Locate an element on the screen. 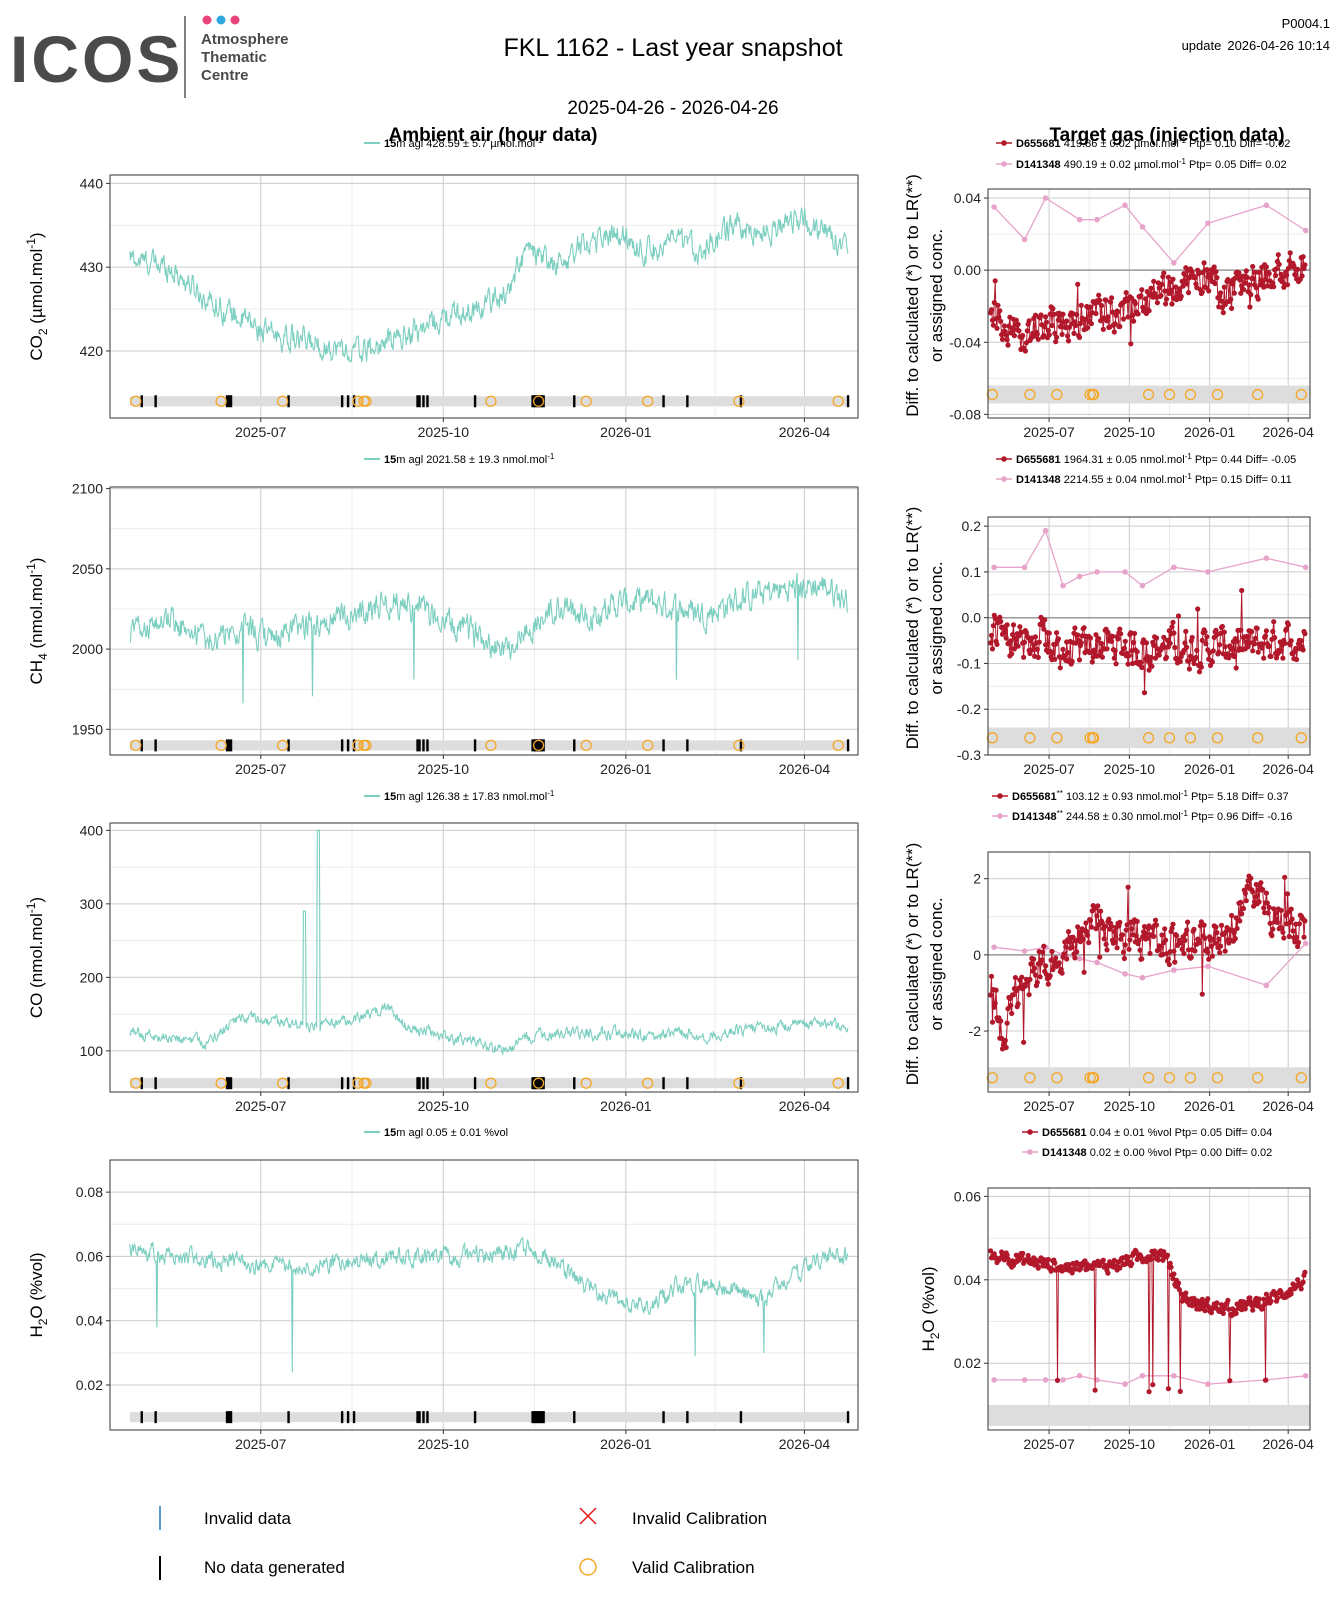  update-timestamp: update 2026-04-26 10:14 is located at coordinates (1256, 45).